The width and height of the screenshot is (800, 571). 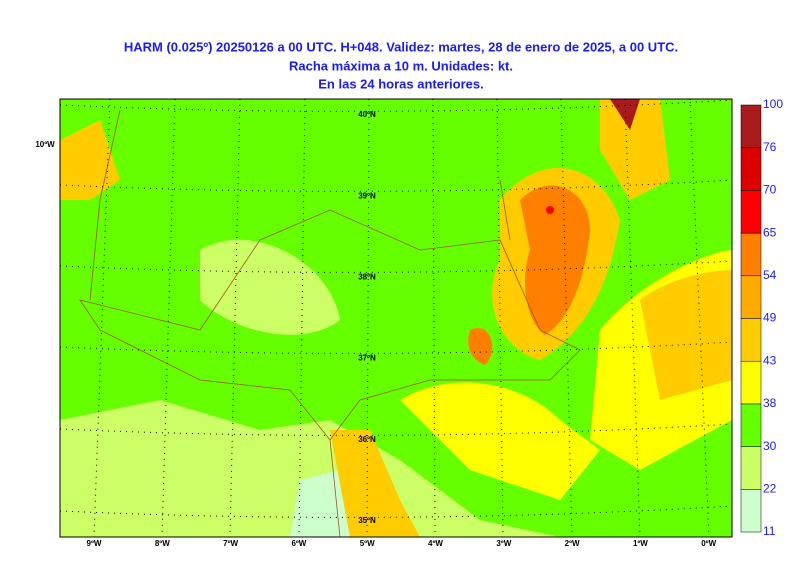 What do you see at coordinates (367, 520) in the screenshot?
I see `lat-label: 35ºN` at bounding box center [367, 520].